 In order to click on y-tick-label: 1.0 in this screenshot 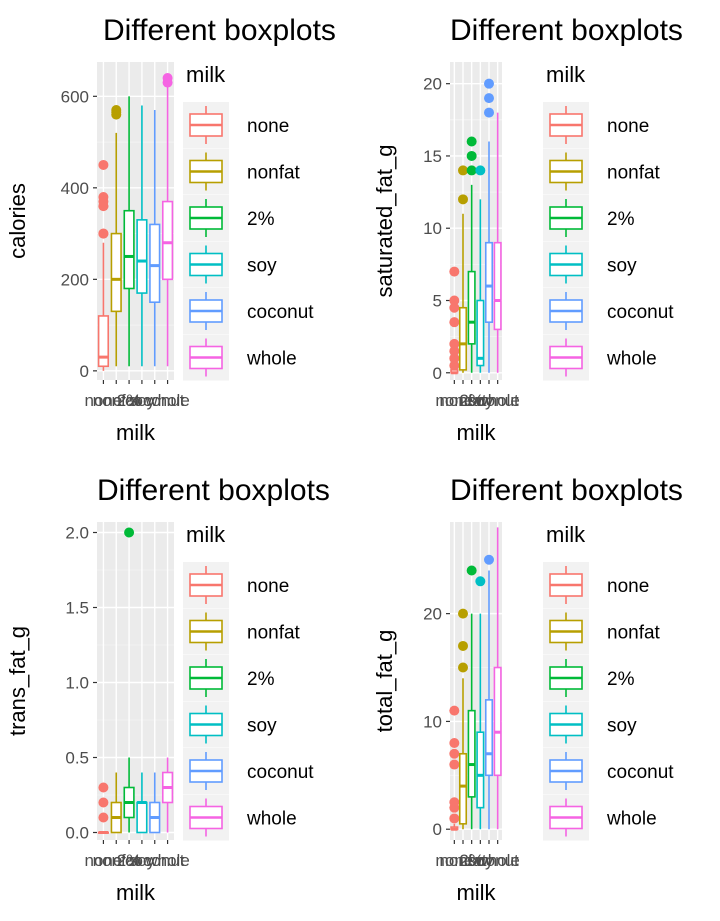, I will do `click(77, 683)`.